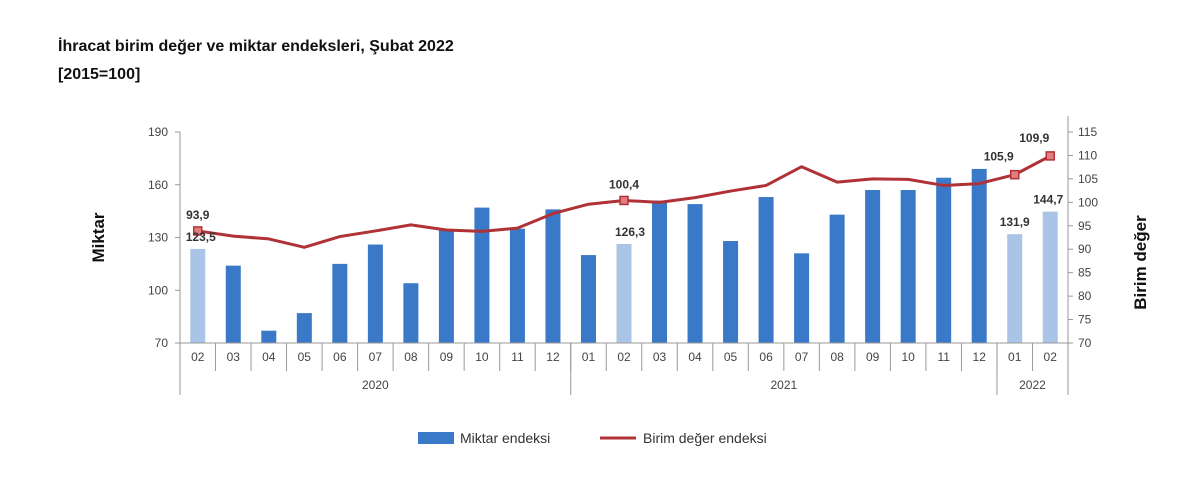  I want to click on x-tick-1: 03, so click(234, 357).